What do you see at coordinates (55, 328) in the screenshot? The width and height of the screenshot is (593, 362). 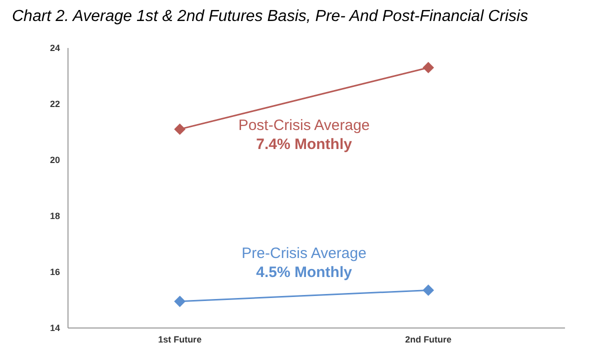 I see `y-tick-label: 14` at bounding box center [55, 328].